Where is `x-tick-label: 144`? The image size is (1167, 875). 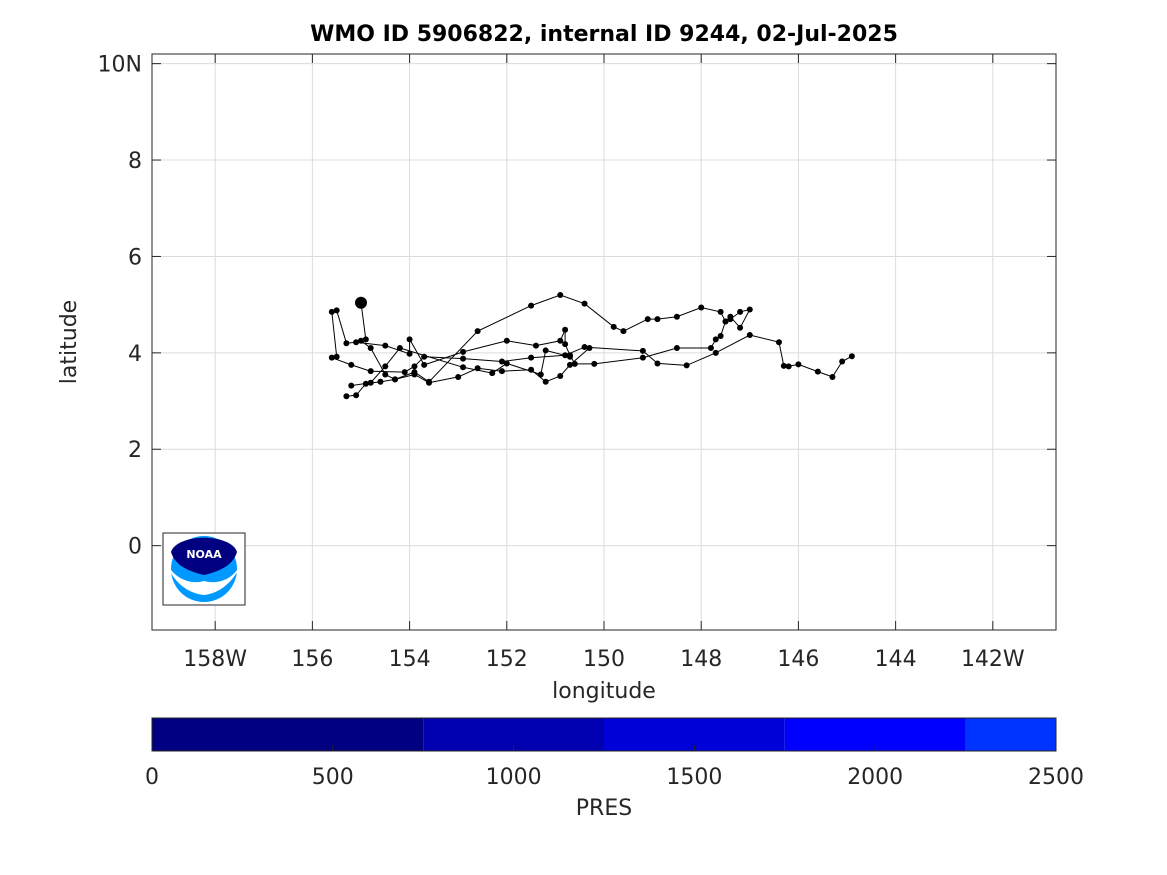 x-tick-label: 144 is located at coordinates (896, 659).